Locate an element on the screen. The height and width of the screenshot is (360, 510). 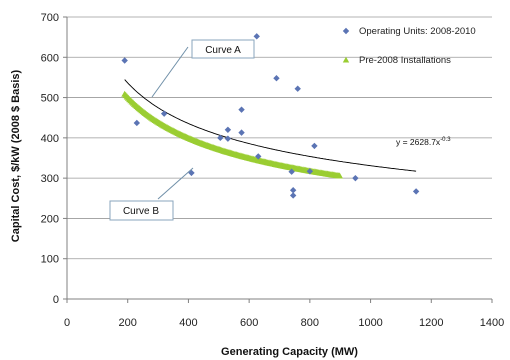
x-tick-label: 400 is located at coordinates (188, 323).